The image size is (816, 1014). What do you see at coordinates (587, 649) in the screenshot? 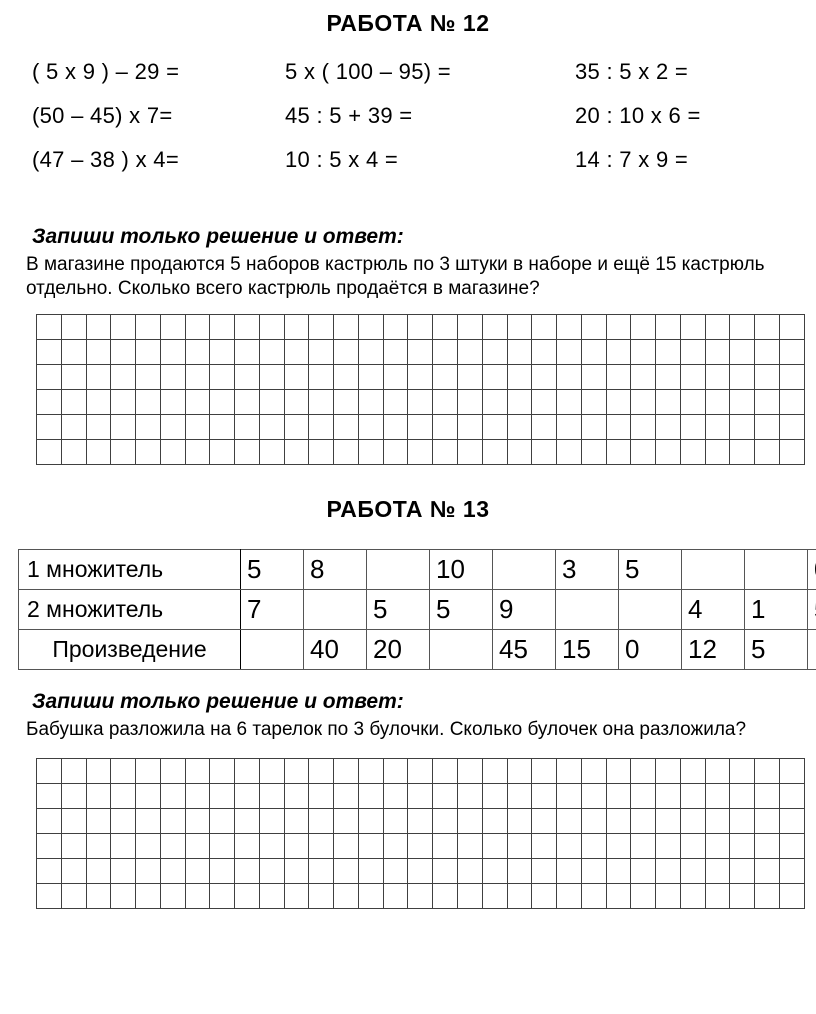
I see `table-cell-value: 15` at bounding box center [587, 649].